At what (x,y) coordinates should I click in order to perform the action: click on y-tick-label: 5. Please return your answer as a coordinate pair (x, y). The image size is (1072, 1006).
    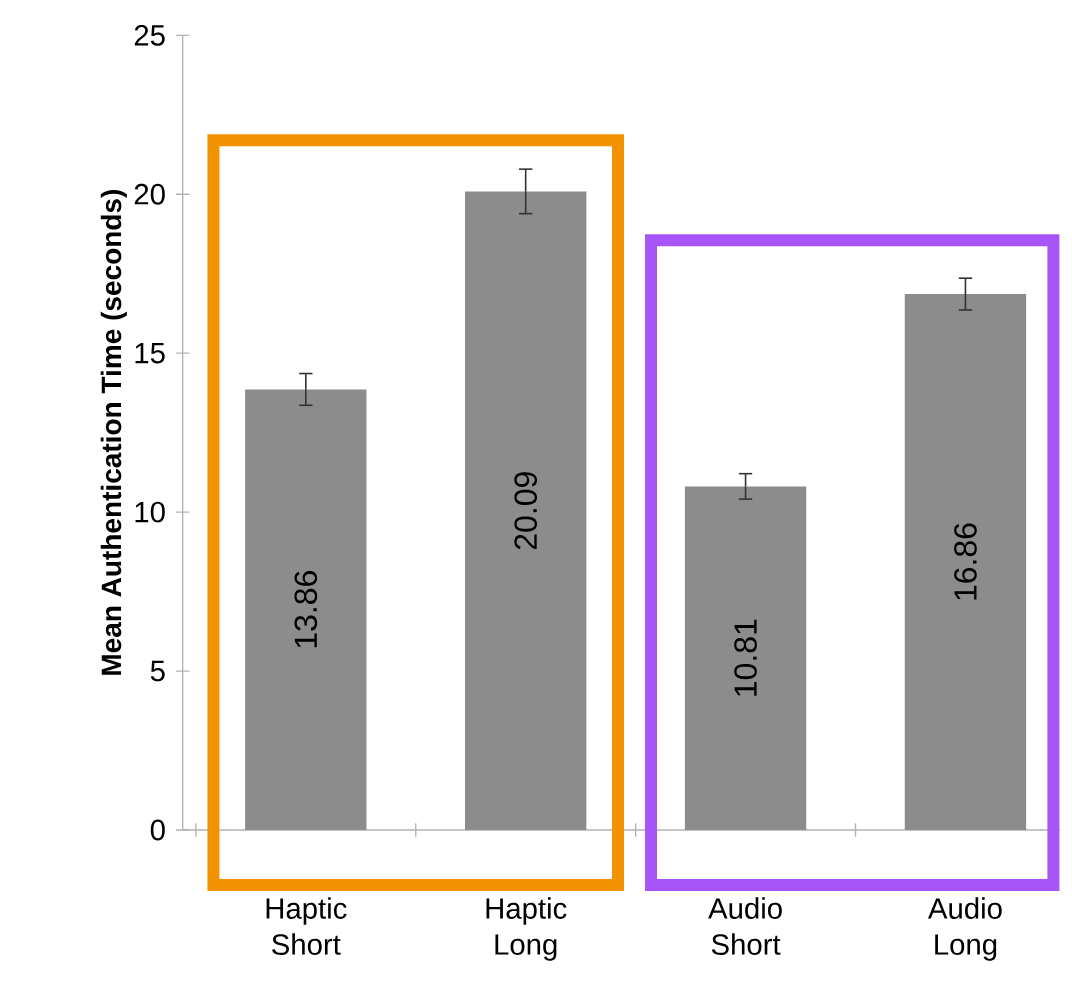
    Looking at the image, I should click on (157, 671).